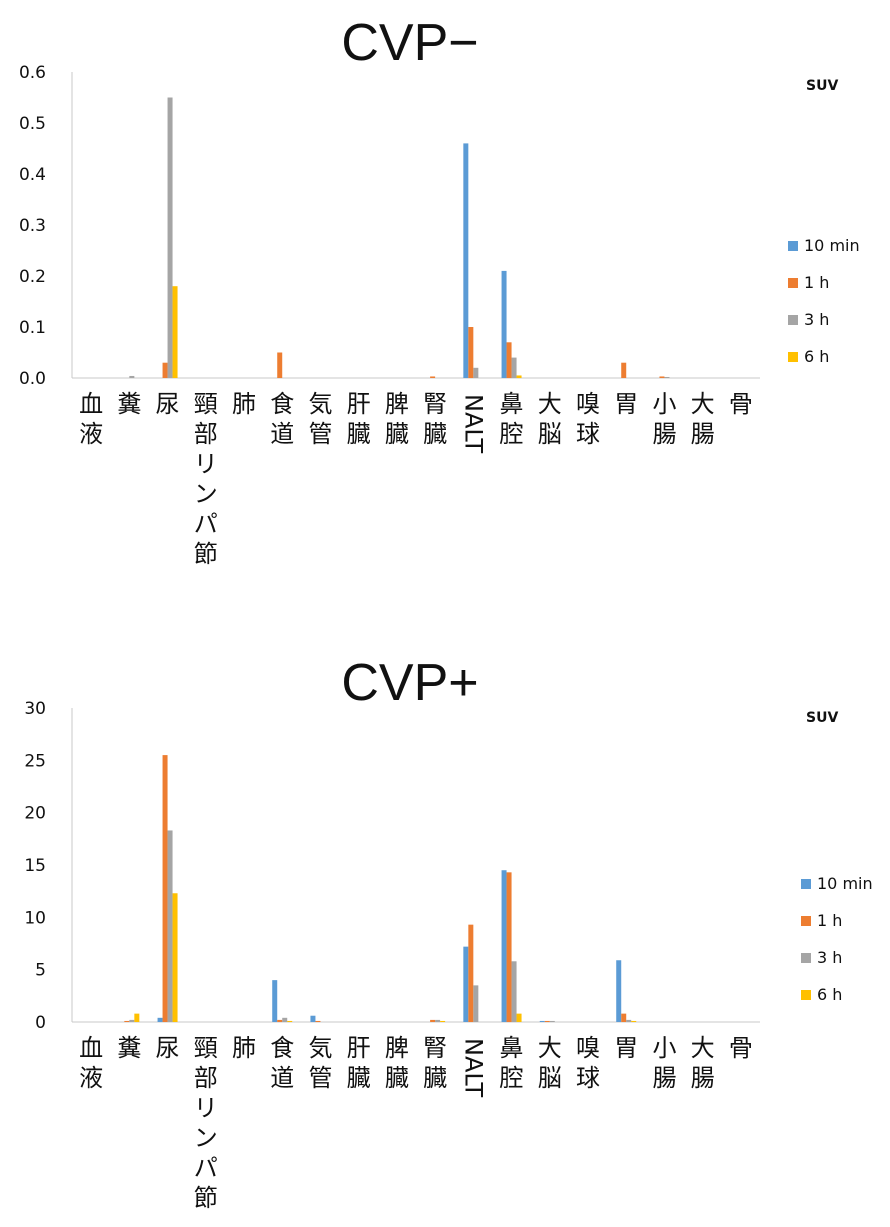 The width and height of the screenshot is (890, 1227). What do you see at coordinates (435, 419) in the screenshot?
I see `category-label: 腎臓` at bounding box center [435, 419].